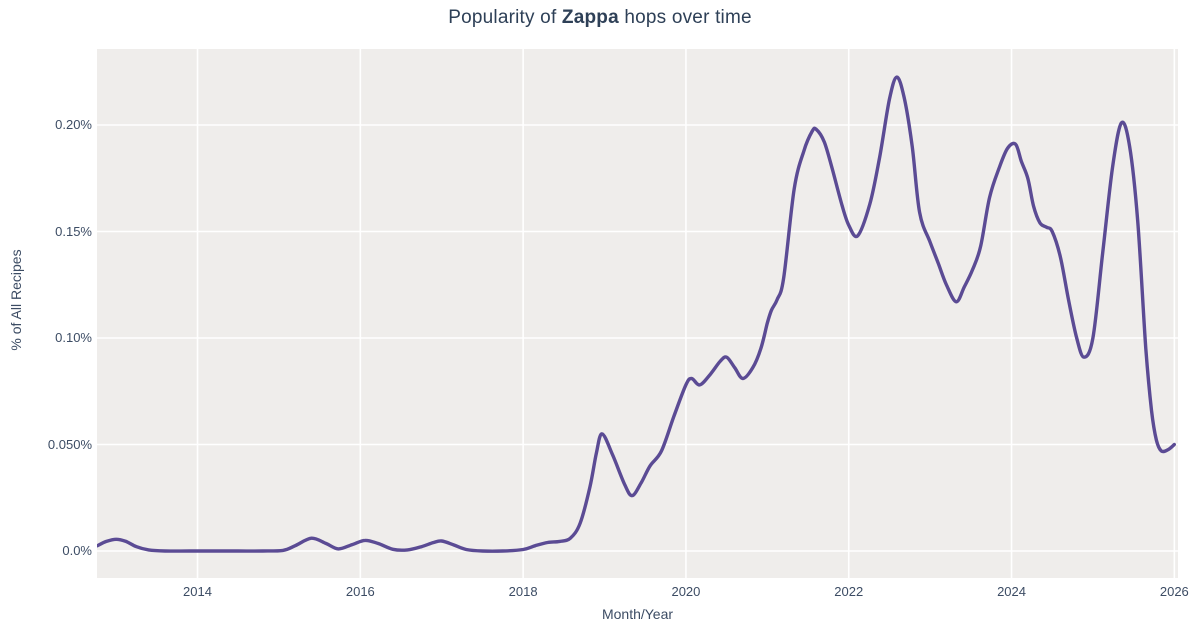 Image resolution: width=1200 pixels, height=630 pixels. What do you see at coordinates (590, 17) in the screenshot?
I see `chart-title-hop-name: Zappa` at bounding box center [590, 17].